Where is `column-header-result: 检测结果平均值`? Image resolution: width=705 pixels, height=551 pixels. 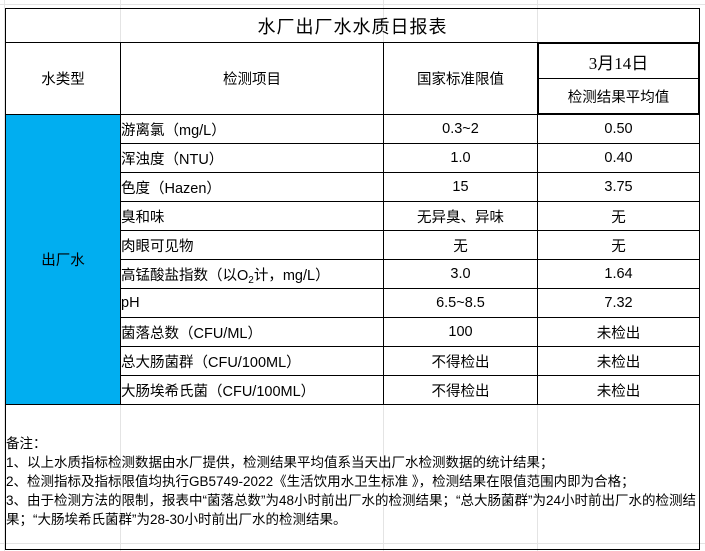 column-header-result: 检测结果平均值 is located at coordinates (618, 96).